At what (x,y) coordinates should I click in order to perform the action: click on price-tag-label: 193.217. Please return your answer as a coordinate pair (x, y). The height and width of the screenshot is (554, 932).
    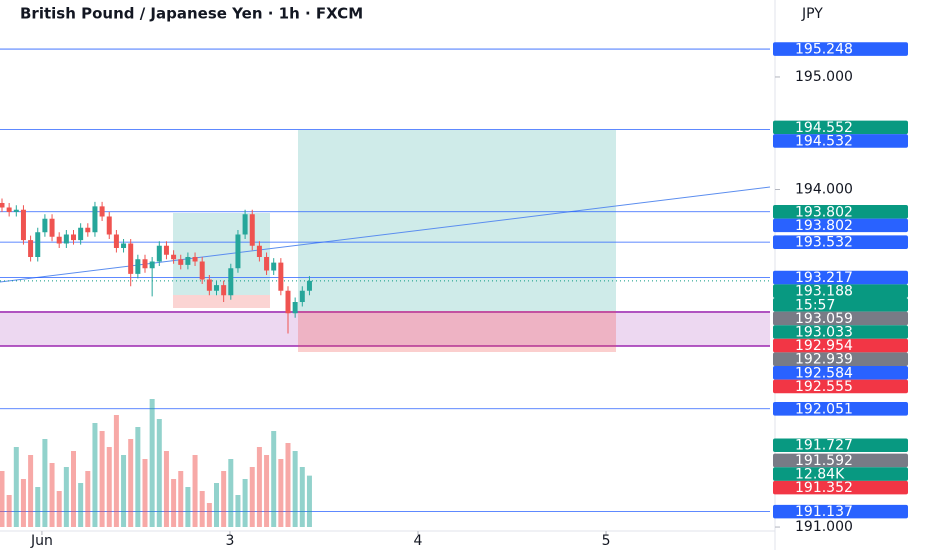
    Looking at the image, I should click on (824, 278).